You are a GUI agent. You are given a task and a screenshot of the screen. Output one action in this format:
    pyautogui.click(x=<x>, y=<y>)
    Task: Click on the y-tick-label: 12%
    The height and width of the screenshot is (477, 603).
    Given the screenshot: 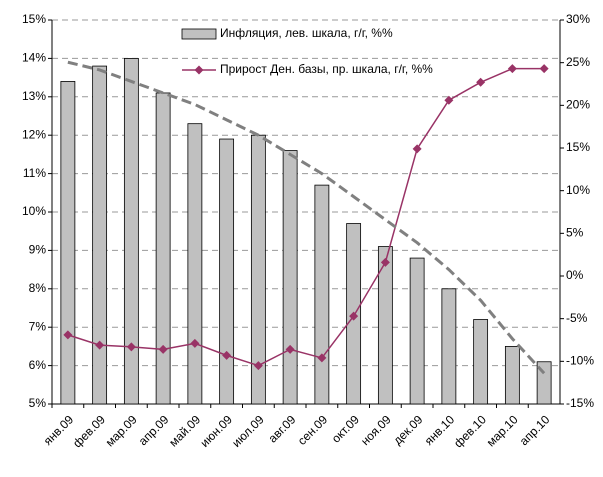 What is the action you would take?
    pyautogui.click(x=34, y=134)
    